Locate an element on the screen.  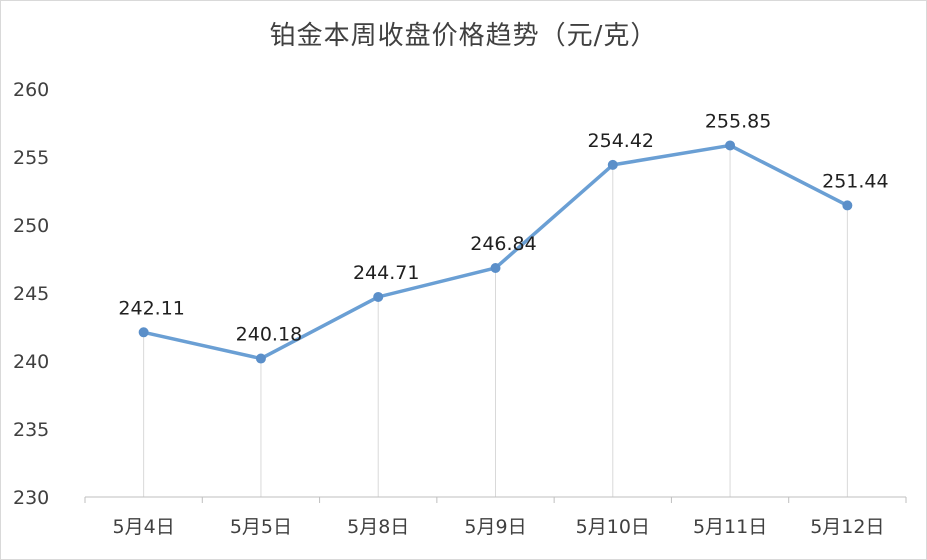
x-tick-label: 5月9日 is located at coordinates (495, 527).